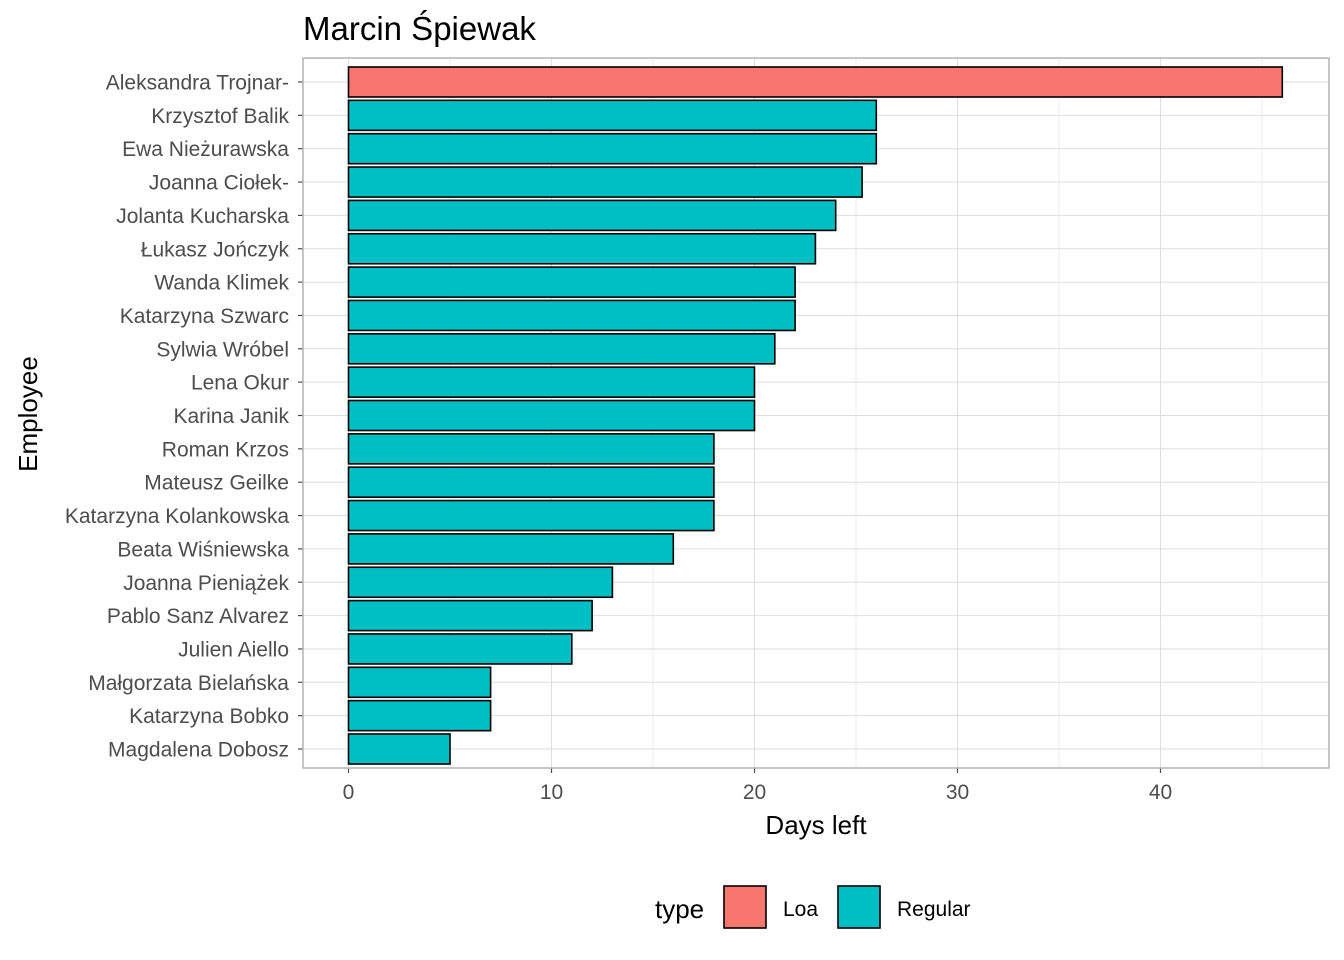 This screenshot has height=960, width=1344. What do you see at coordinates (934, 909) in the screenshot?
I see `legend-label: Regular` at bounding box center [934, 909].